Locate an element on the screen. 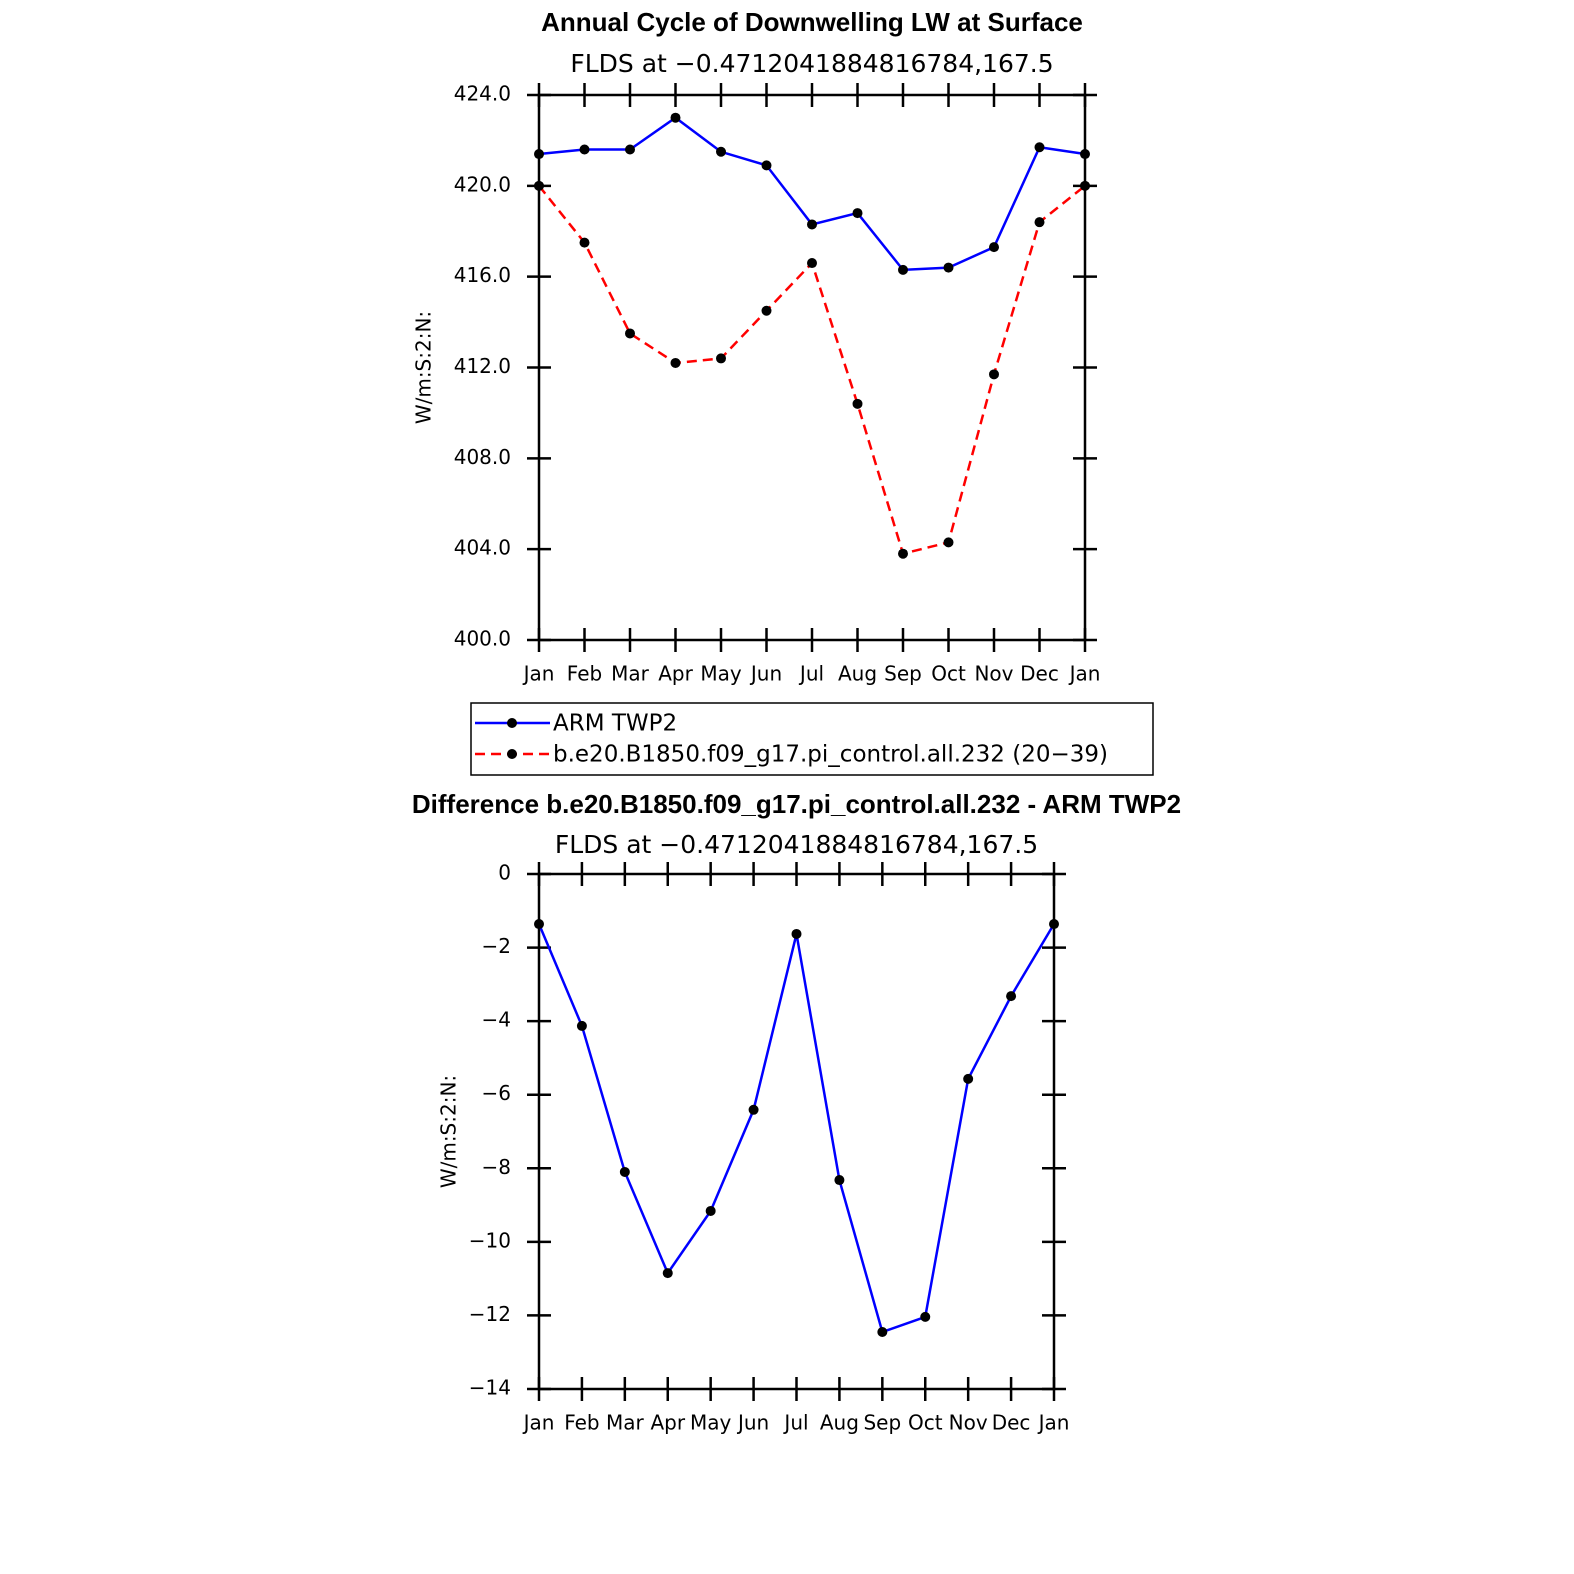  y-tick-label: 412.0 is located at coordinates (482, 366).